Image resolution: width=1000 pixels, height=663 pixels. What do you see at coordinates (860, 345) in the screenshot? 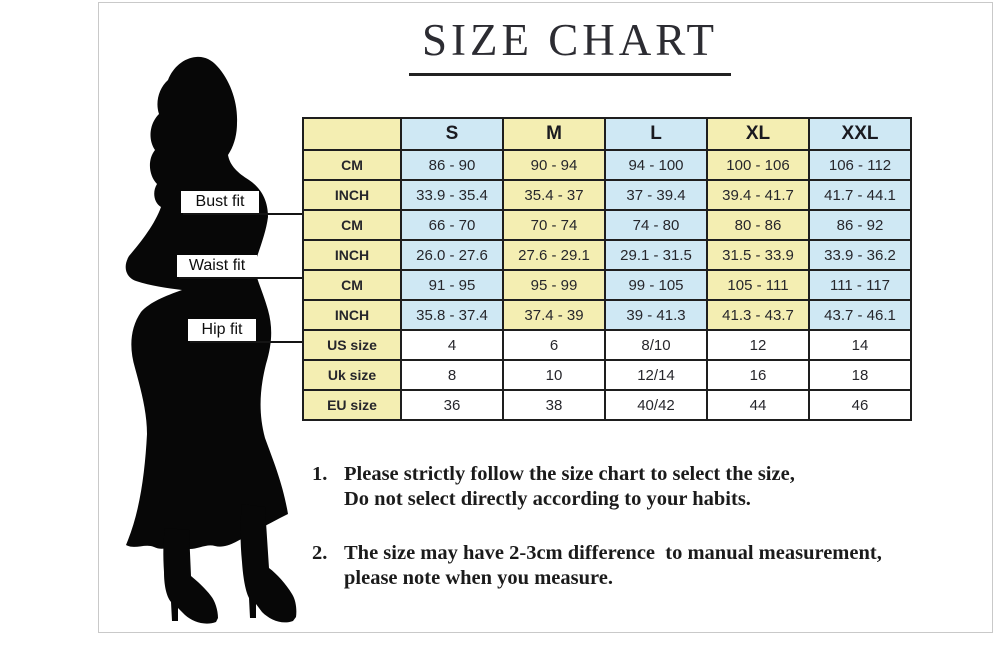
I see `size-cell: 14` at bounding box center [860, 345].